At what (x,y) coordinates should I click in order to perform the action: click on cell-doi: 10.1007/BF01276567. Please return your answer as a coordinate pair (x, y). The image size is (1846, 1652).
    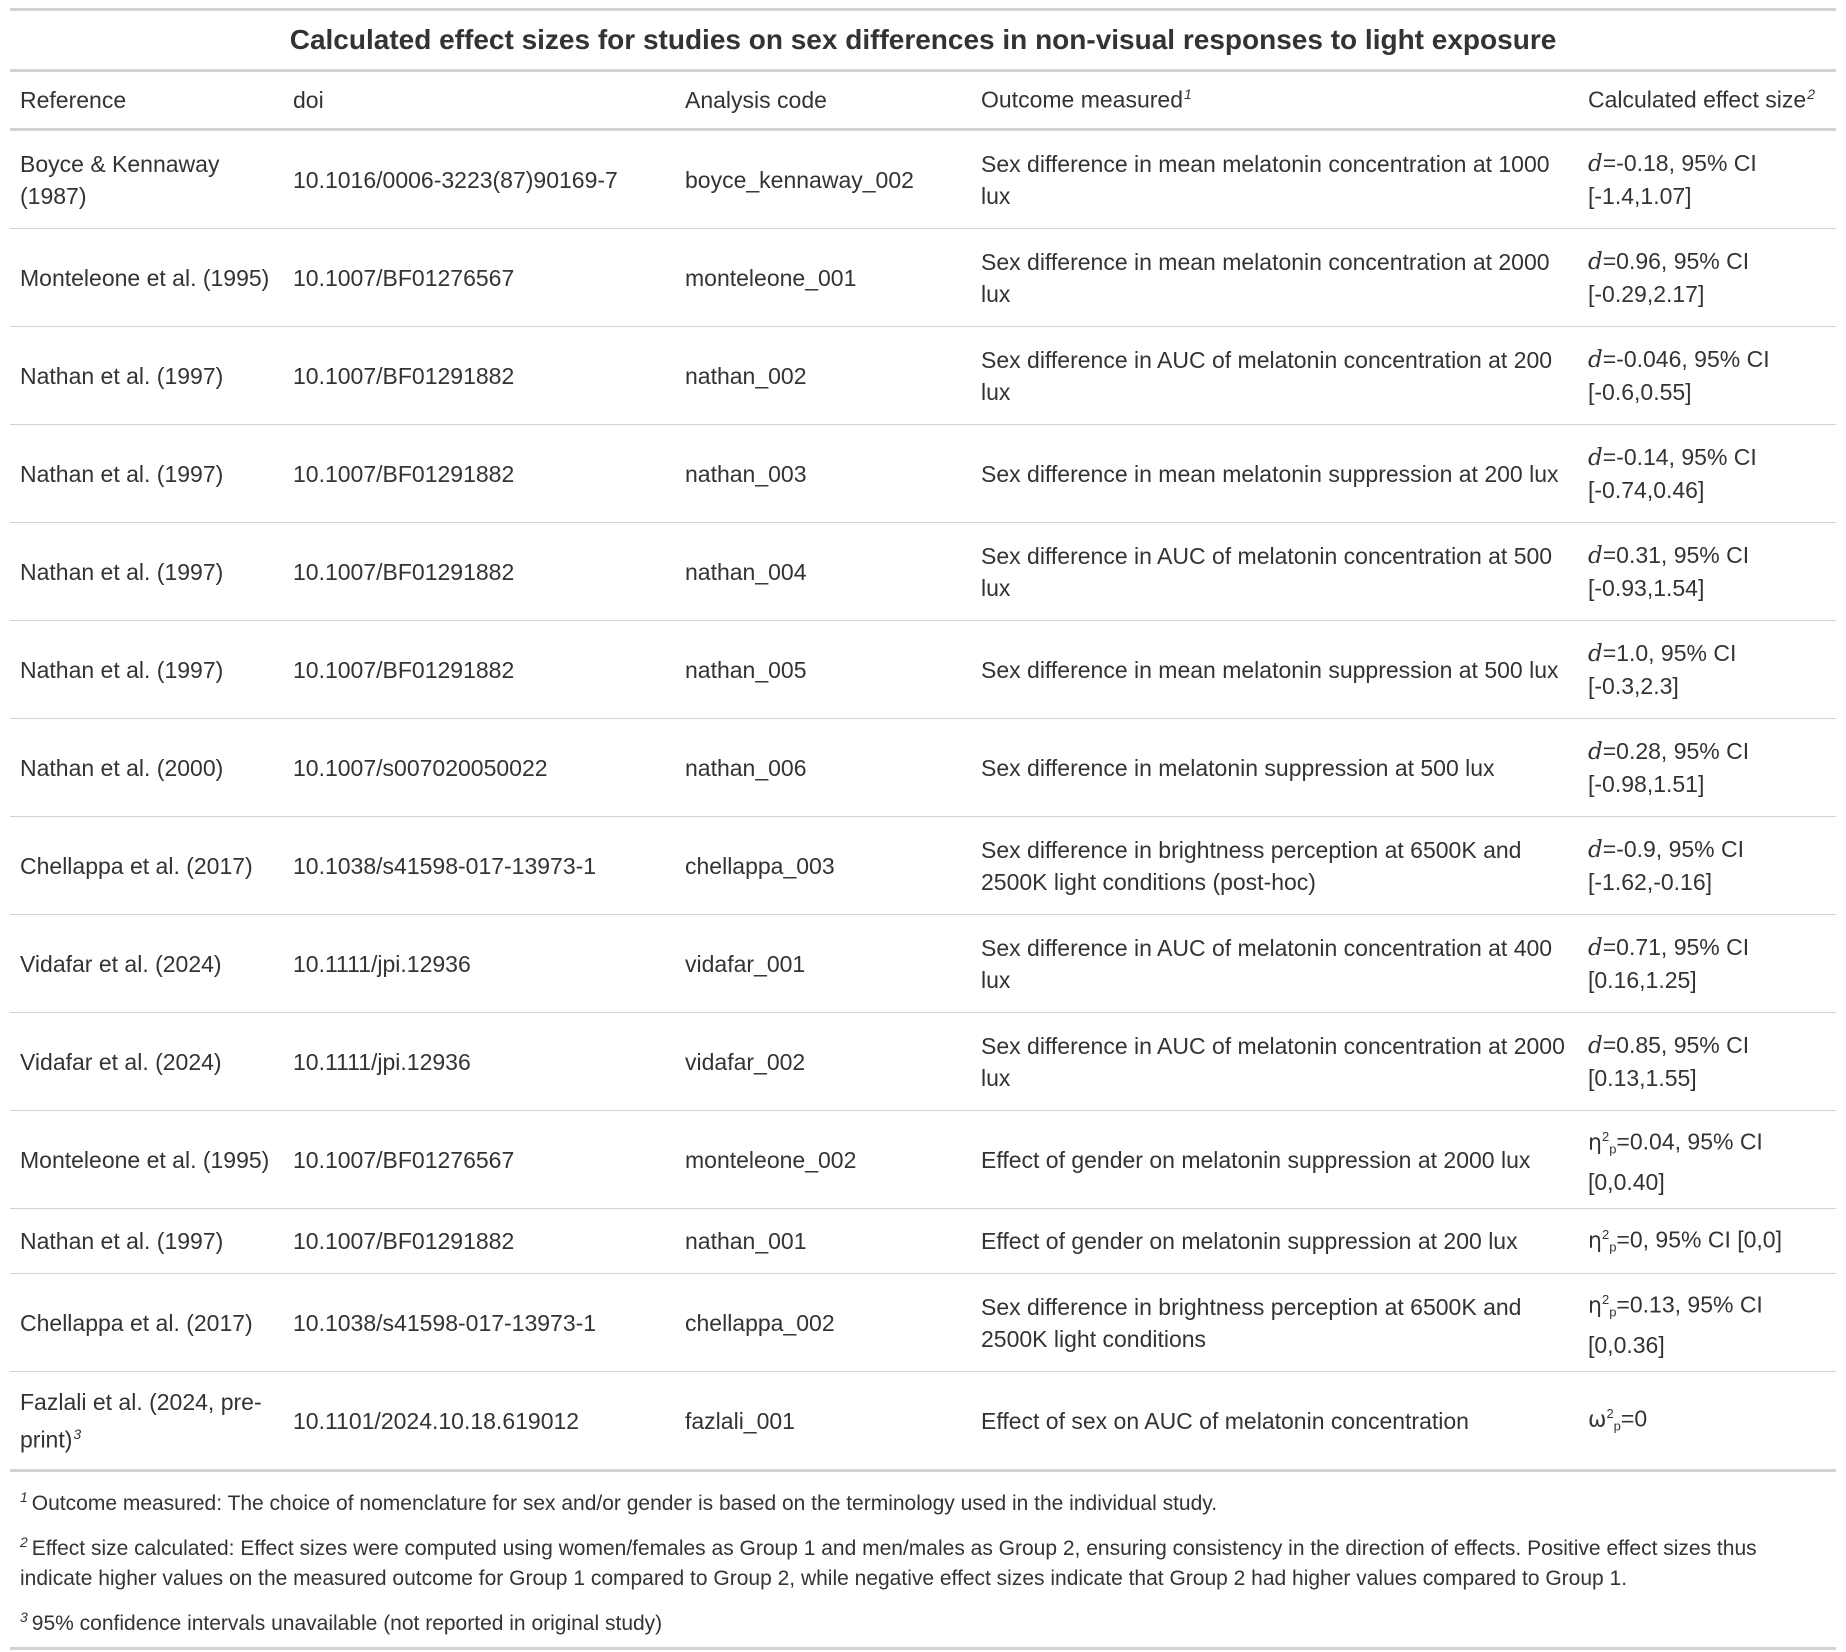
    Looking at the image, I should click on (479, 1159).